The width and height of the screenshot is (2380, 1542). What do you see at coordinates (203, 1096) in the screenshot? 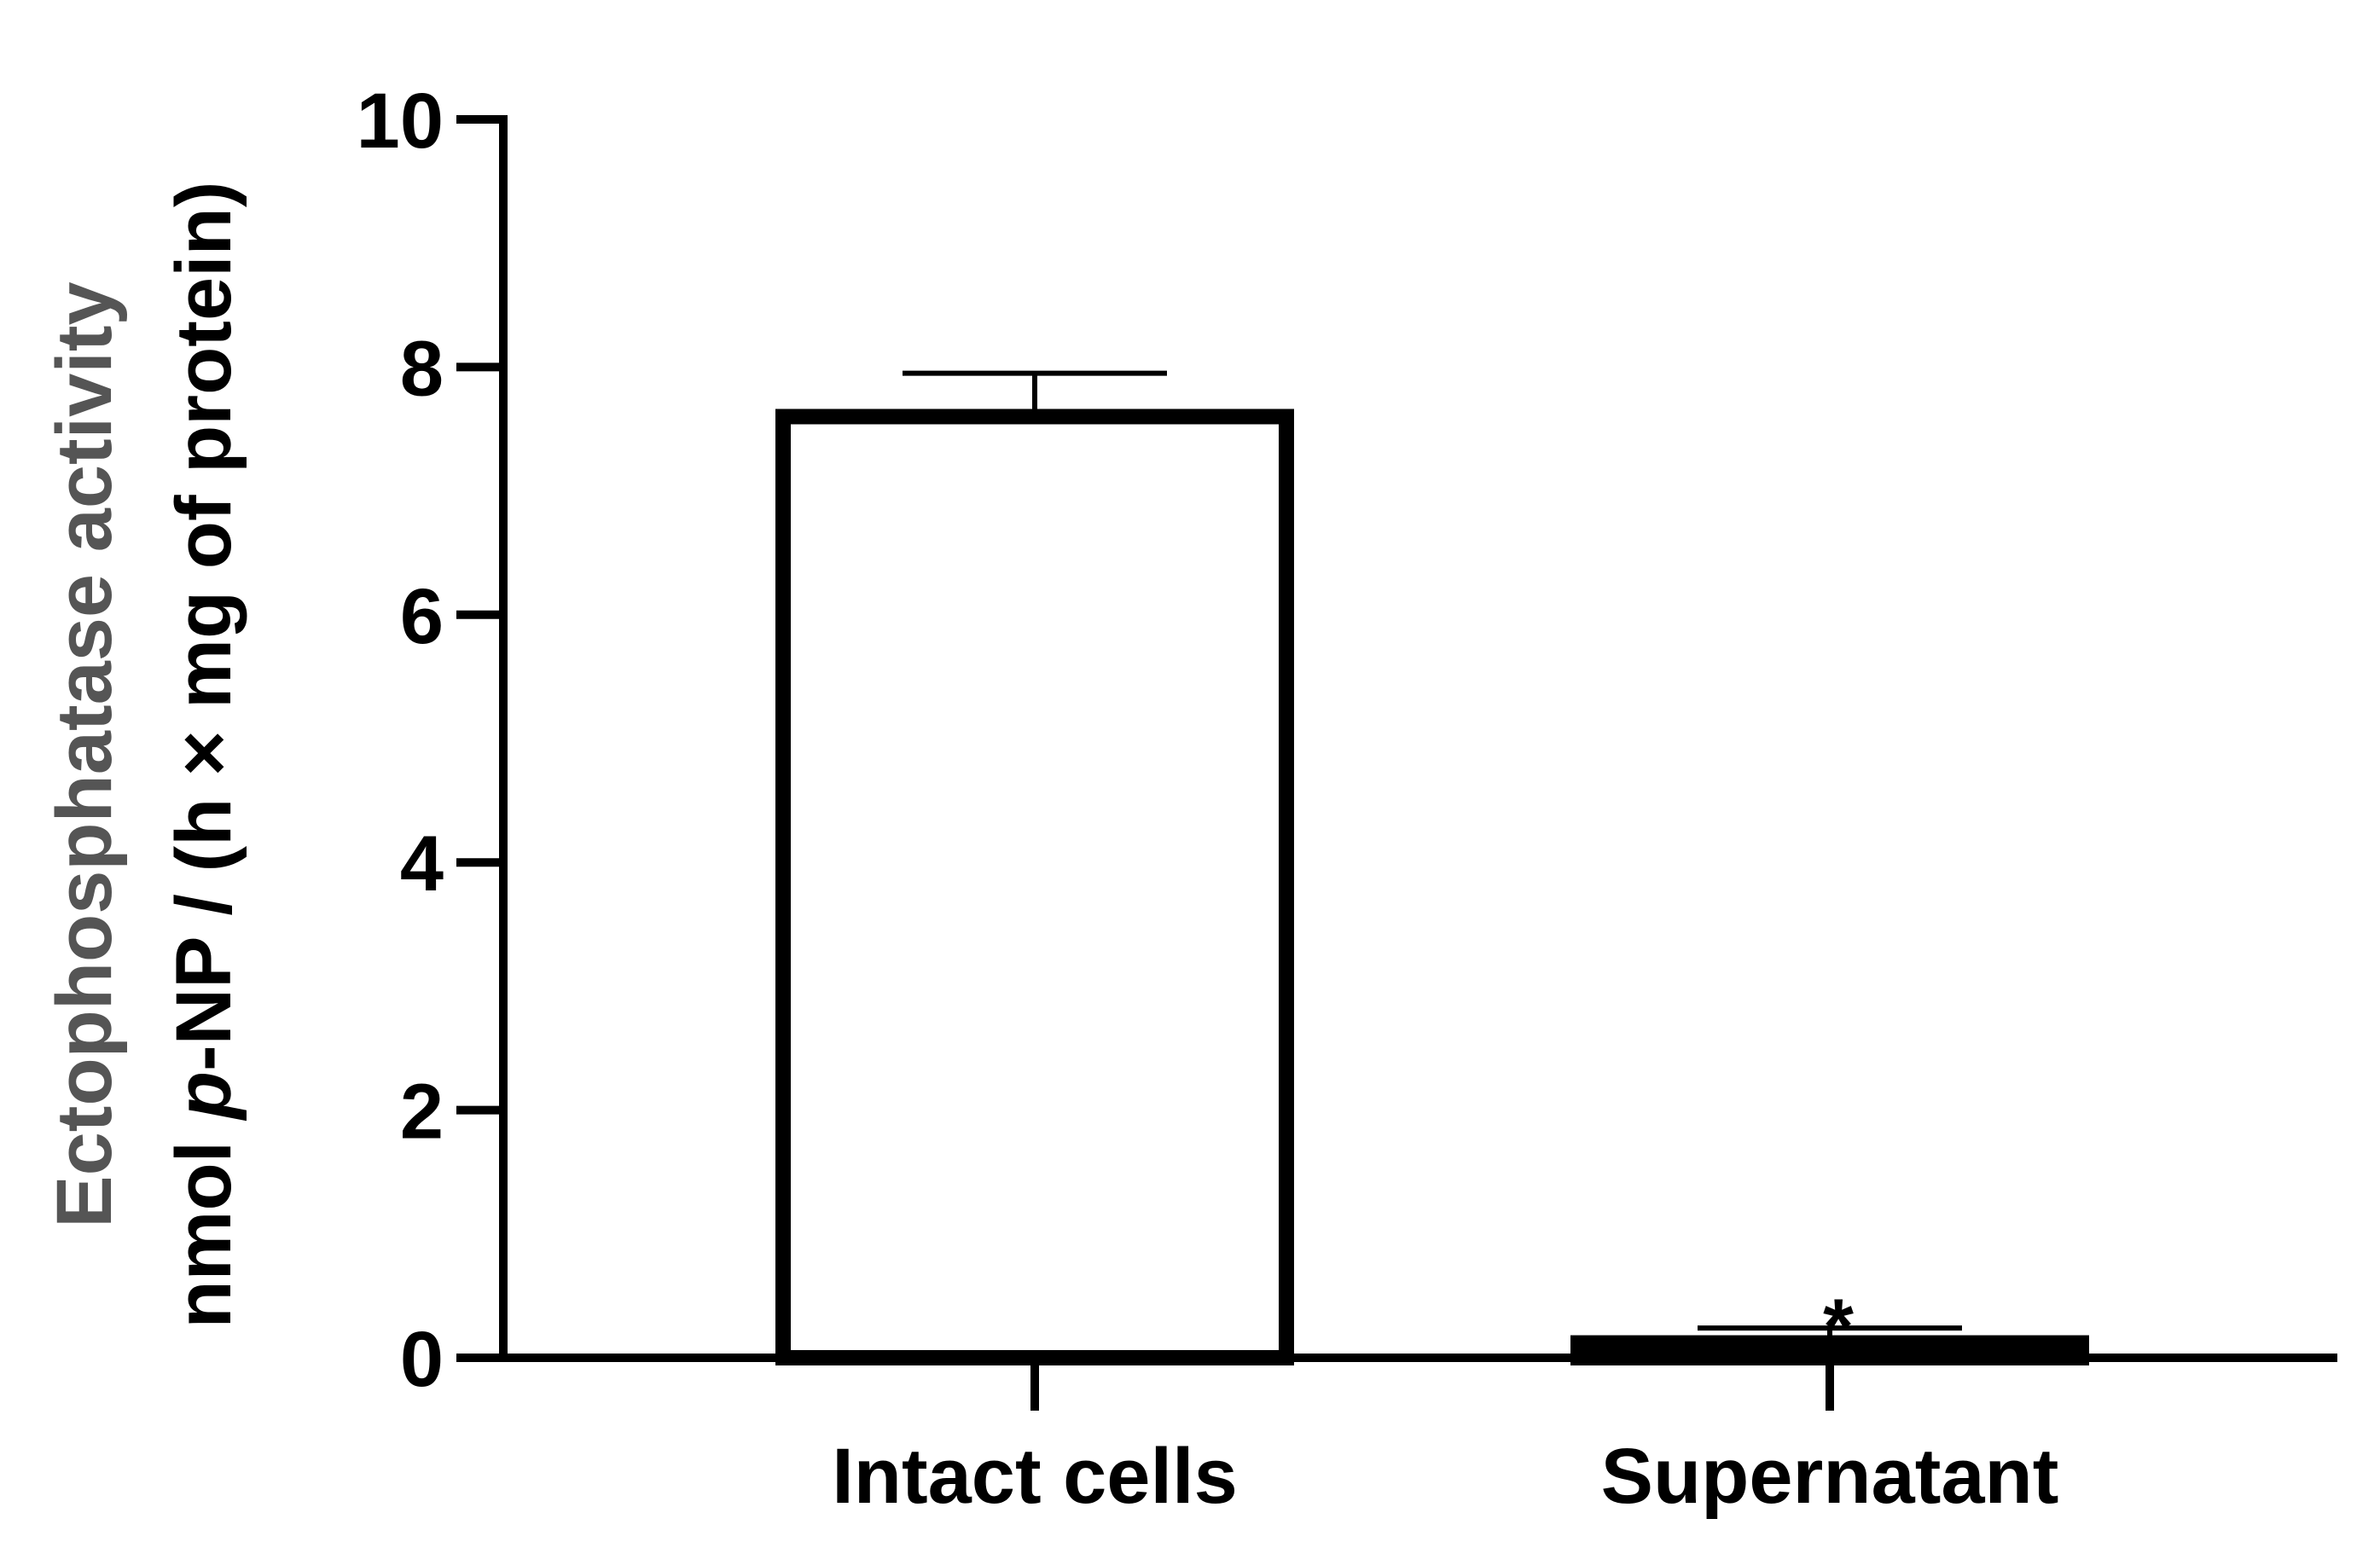
I see `y-axis-label-unit-italic: p` at bounding box center [203, 1096].